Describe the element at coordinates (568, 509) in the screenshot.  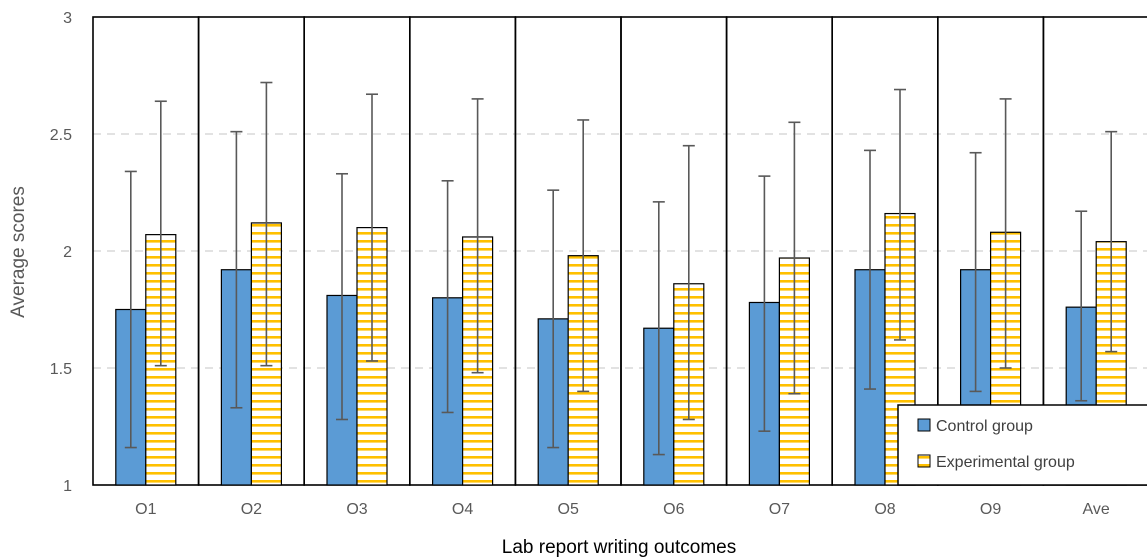
I see `x-tick-label: O5` at that location.